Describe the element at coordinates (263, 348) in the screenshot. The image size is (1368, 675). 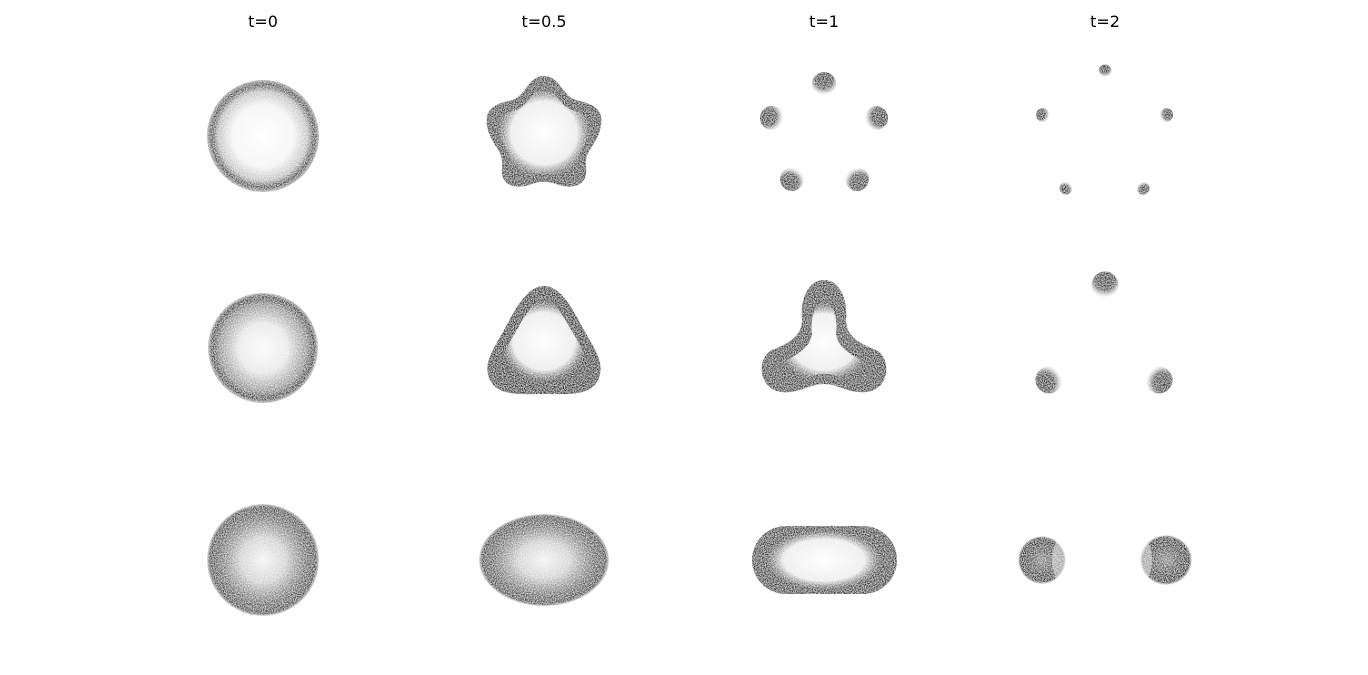
I see `density-t0-row2` at that location.